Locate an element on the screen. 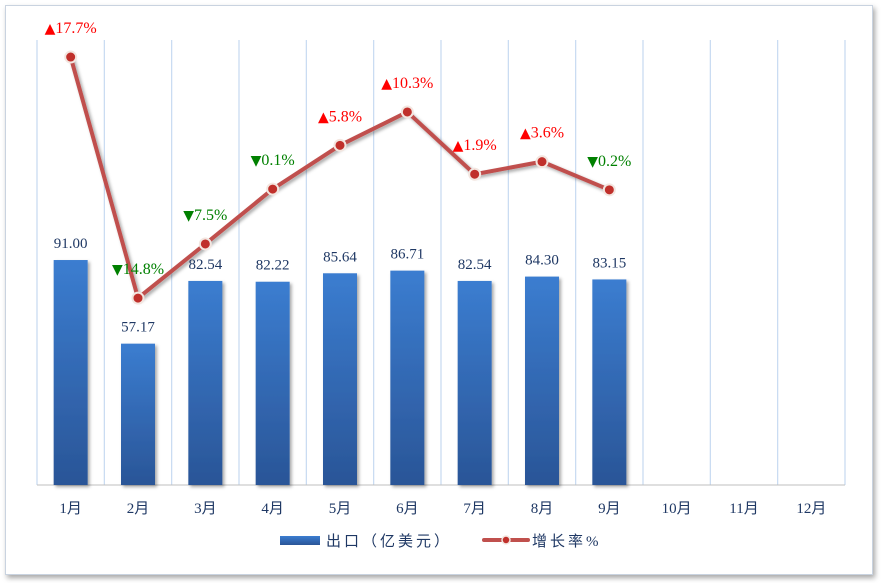  growth-rate-label: ▲3.6% is located at coordinates (542, 133).